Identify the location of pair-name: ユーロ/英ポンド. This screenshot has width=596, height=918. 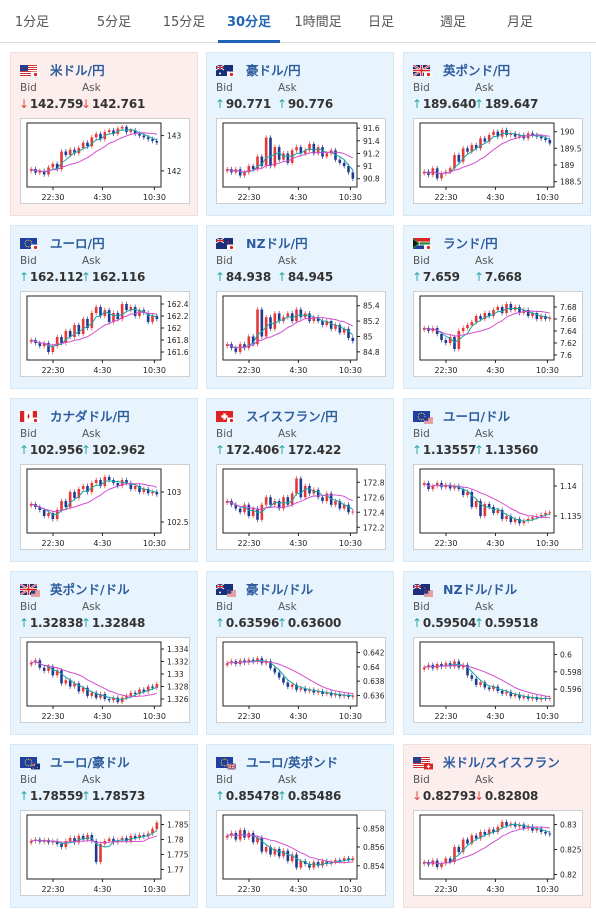
(292, 762).